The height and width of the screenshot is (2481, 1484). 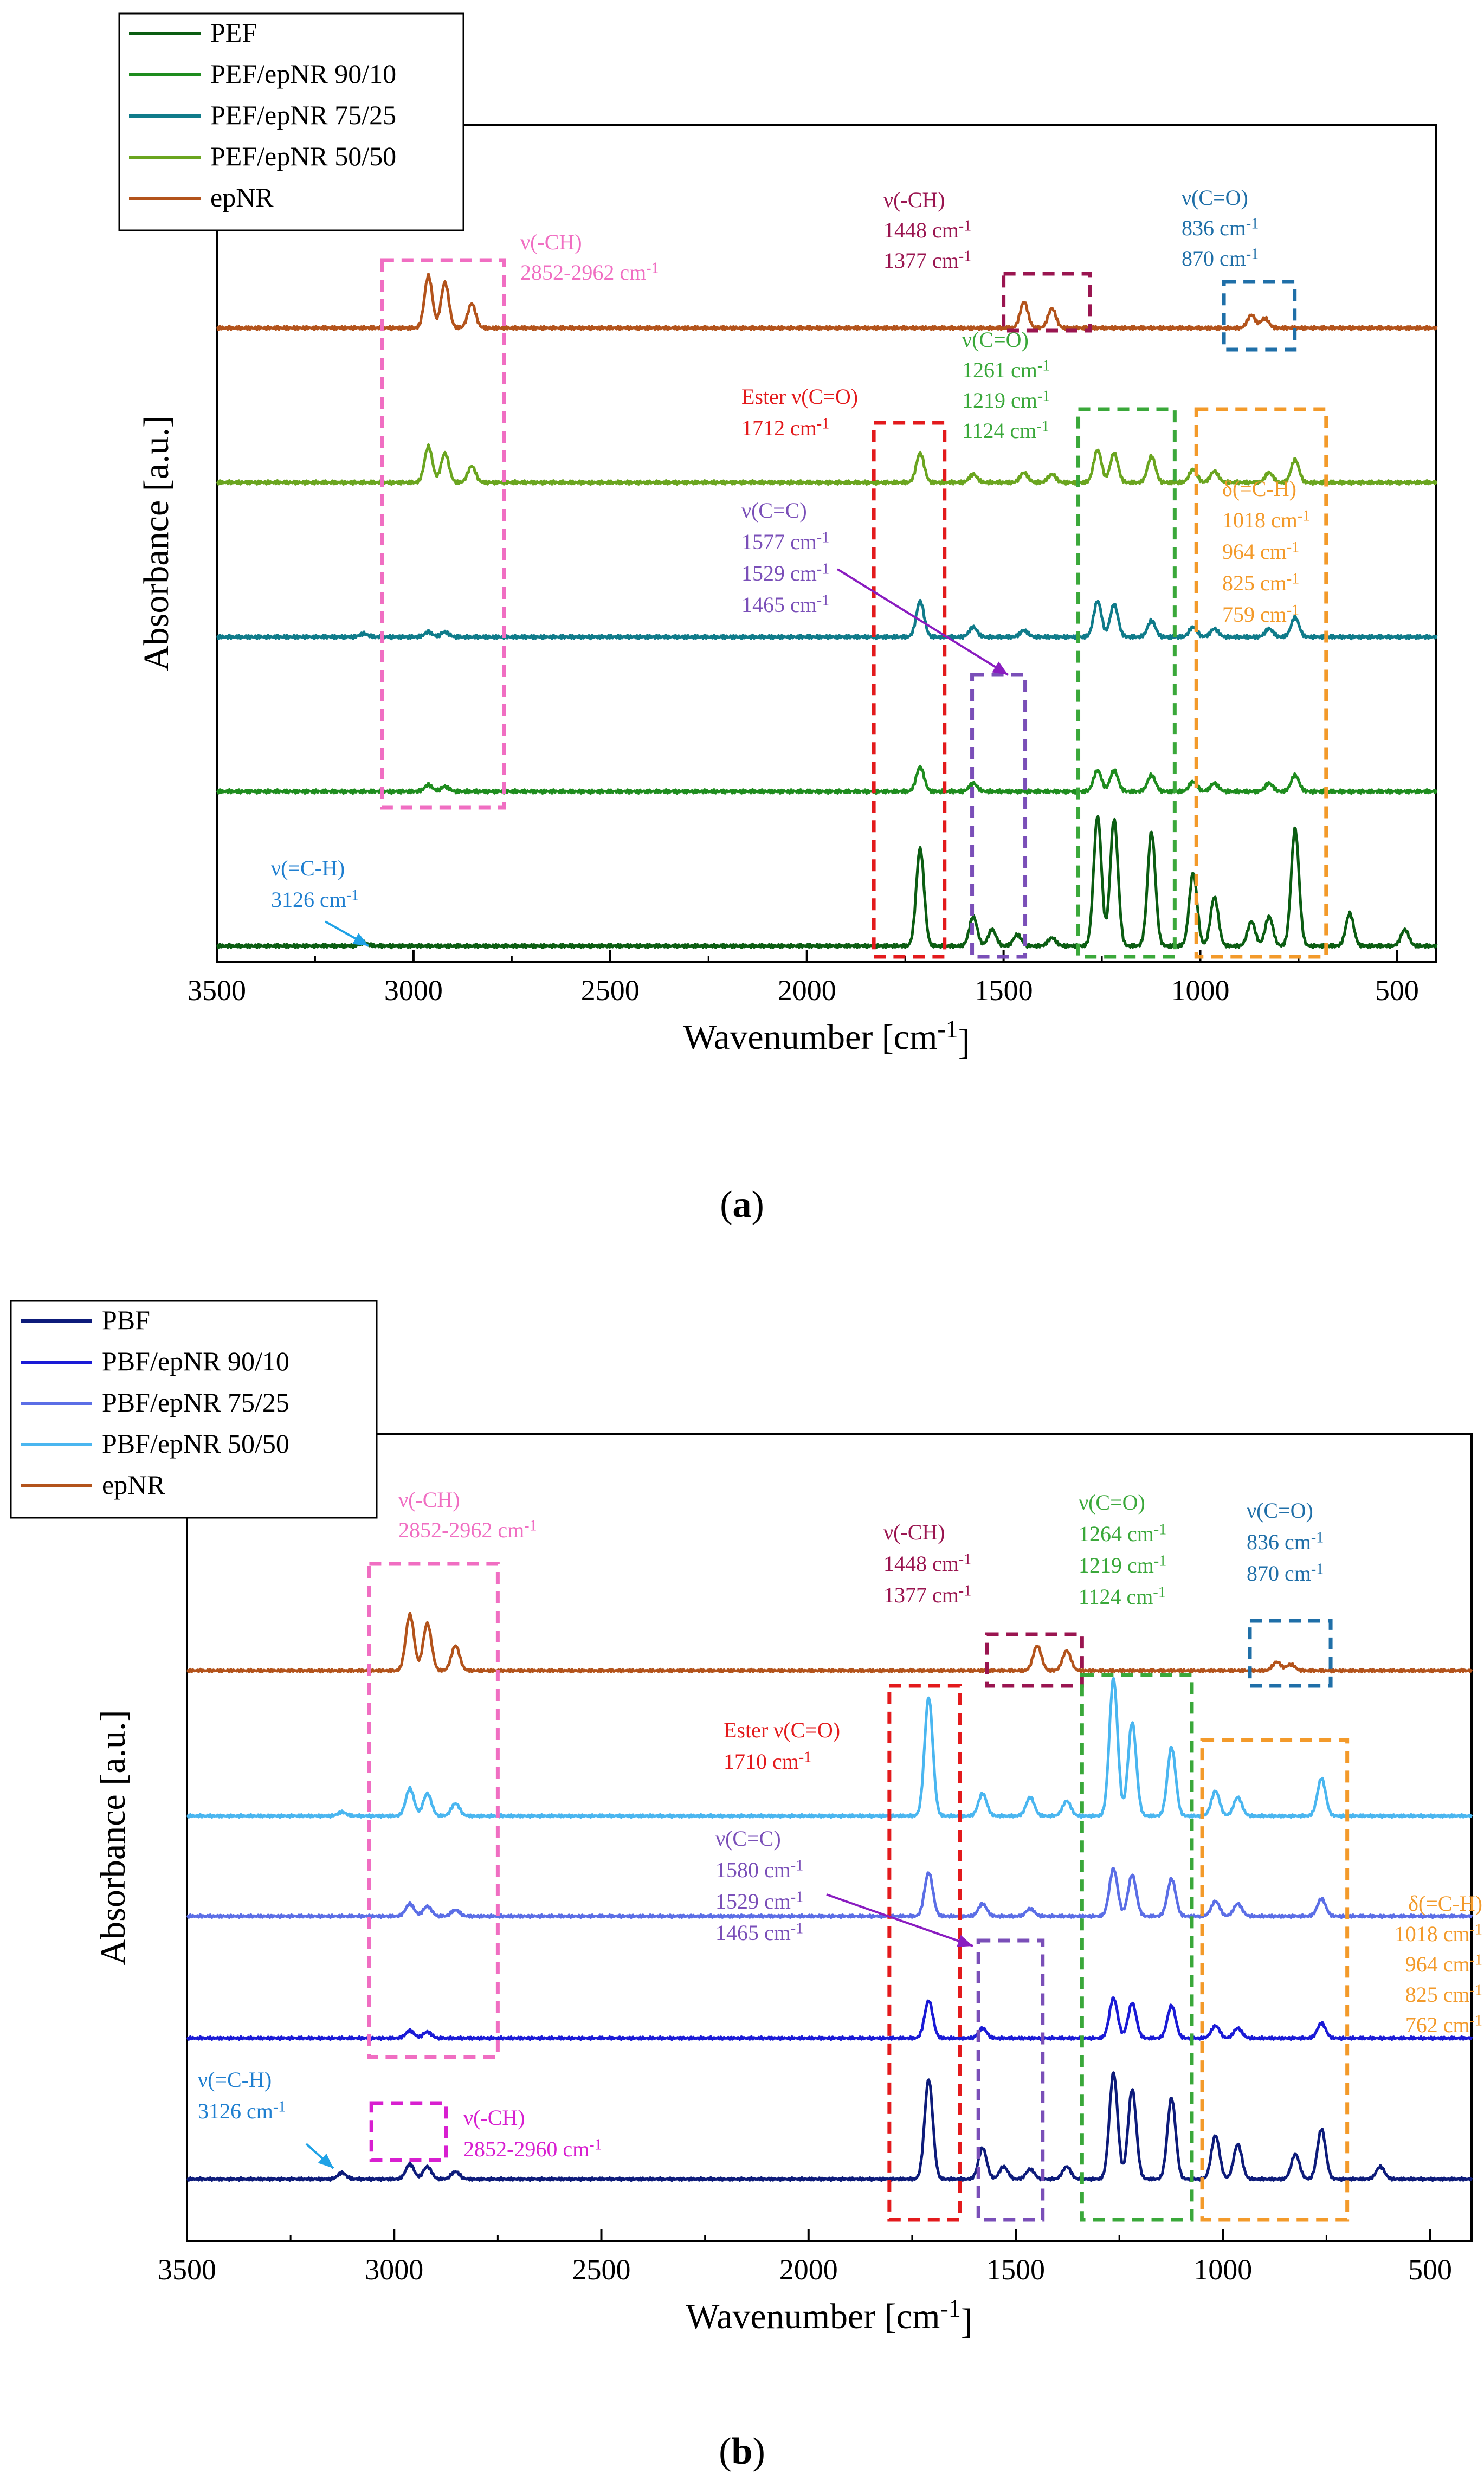 What do you see at coordinates (759, 1869) in the screenshot?
I see `annotation-text: 1580 cm-1` at bounding box center [759, 1869].